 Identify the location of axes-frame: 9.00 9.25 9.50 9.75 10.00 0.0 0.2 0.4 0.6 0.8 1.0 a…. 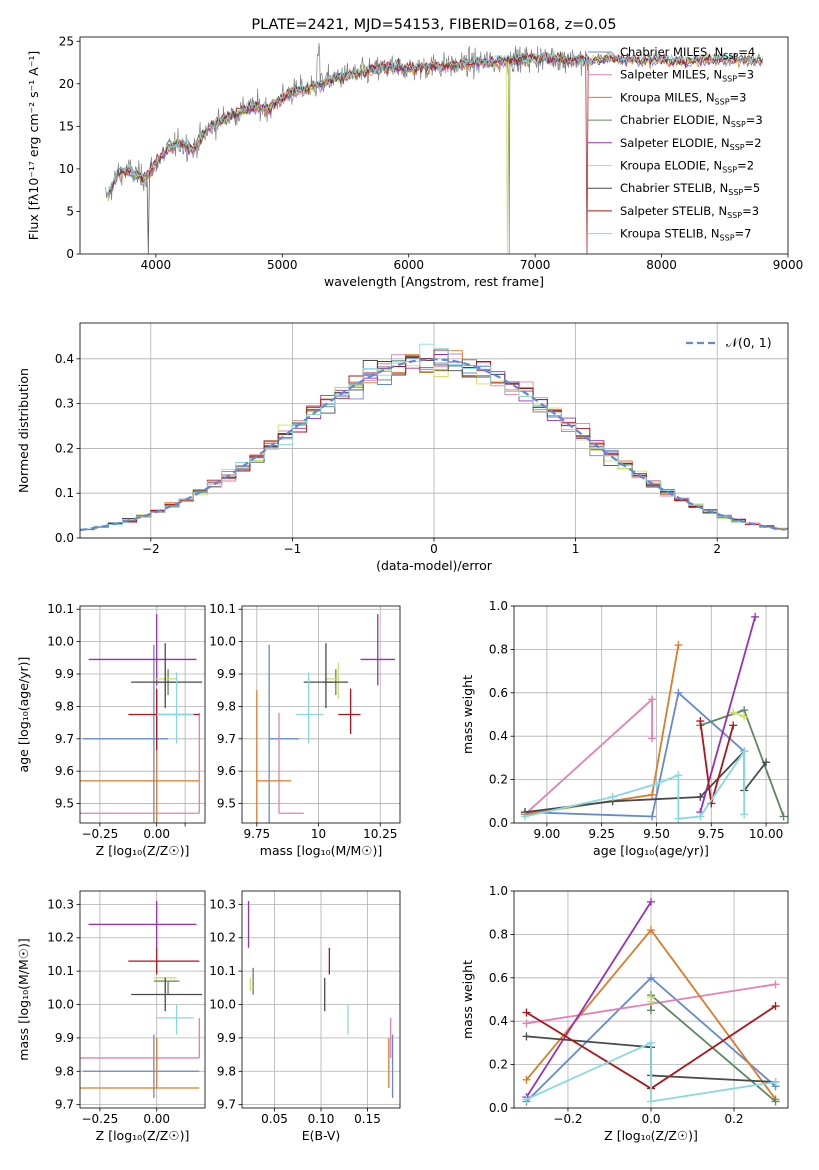
(624, 728).